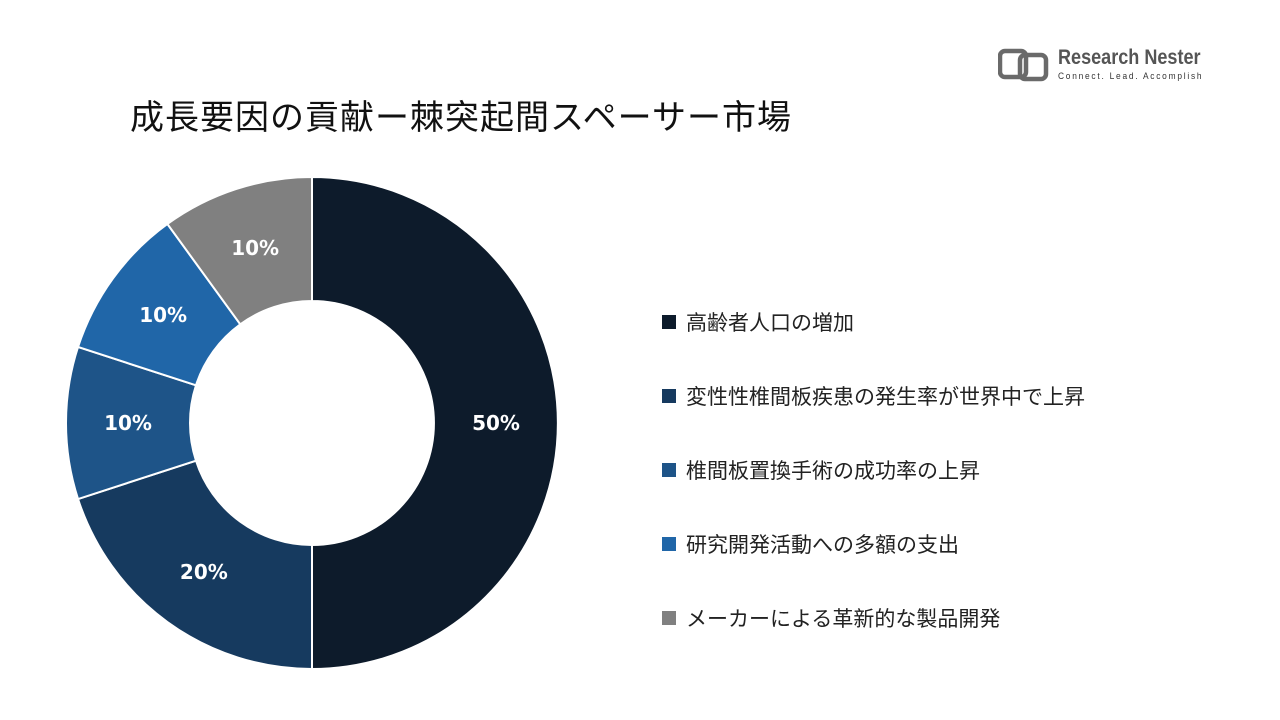 This screenshot has width=1280, height=720. What do you see at coordinates (885, 397) in the screenshot?
I see `legend-label: 変性性椎間板疾患の発生率が世界中で上昇` at bounding box center [885, 397].